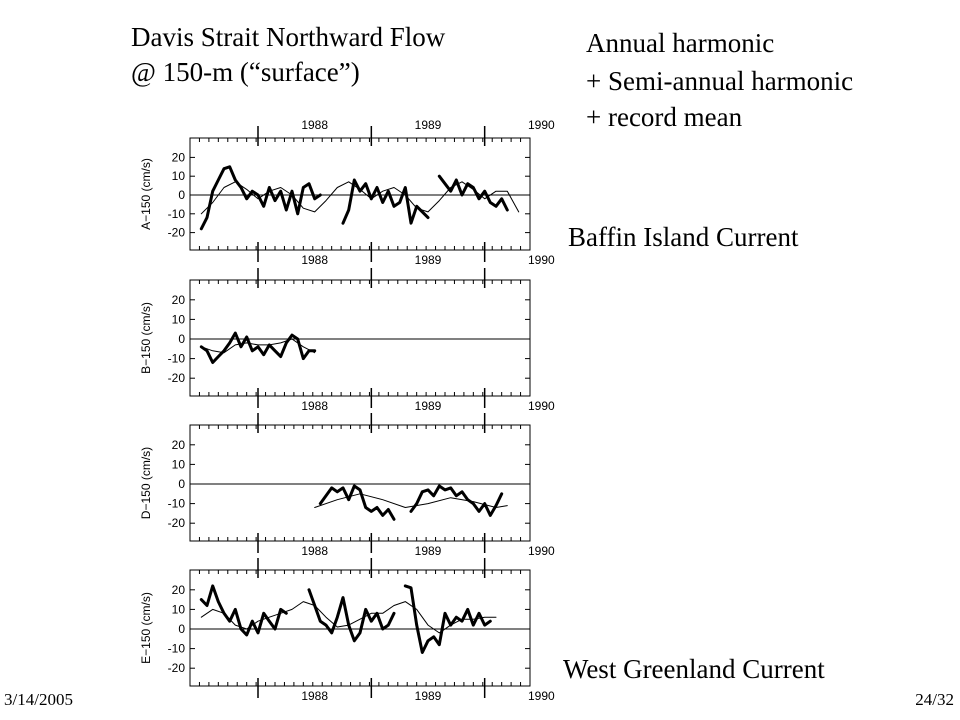  I want to click on legend-note-line-1: Annual harmonic, so click(680, 43).